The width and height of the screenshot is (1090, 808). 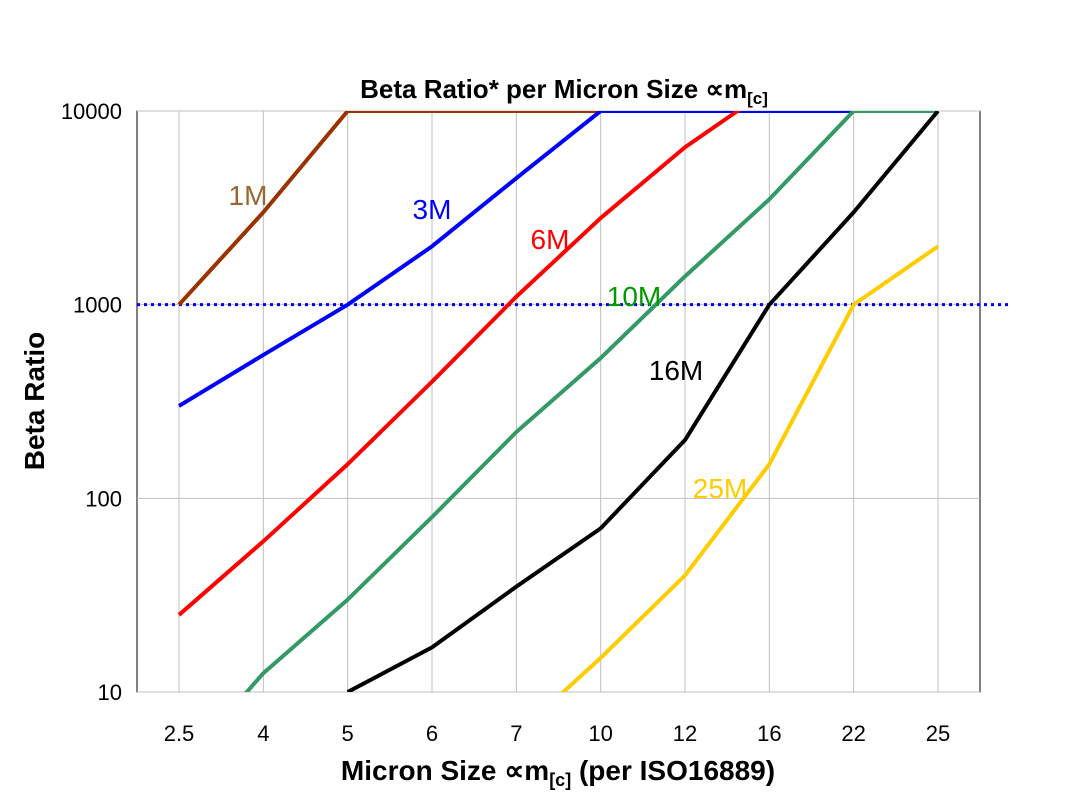 What do you see at coordinates (558, 772) in the screenshot?
I see `x-axis-label: Micron Size ∝m[c] (per ISO16889)` at bounding box center [558, 772].